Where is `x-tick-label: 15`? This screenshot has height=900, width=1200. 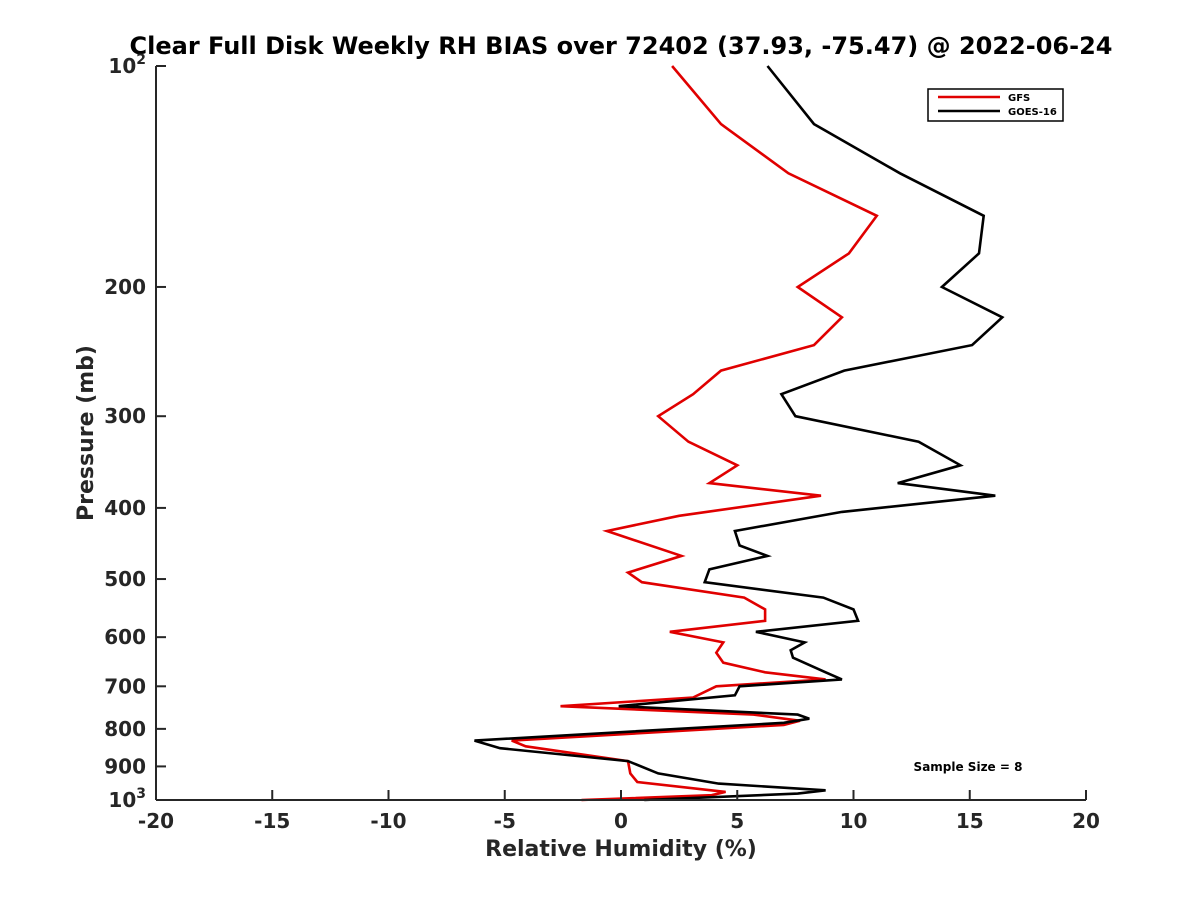
x-tick-label: 15 is located at coordinates (970, 821).